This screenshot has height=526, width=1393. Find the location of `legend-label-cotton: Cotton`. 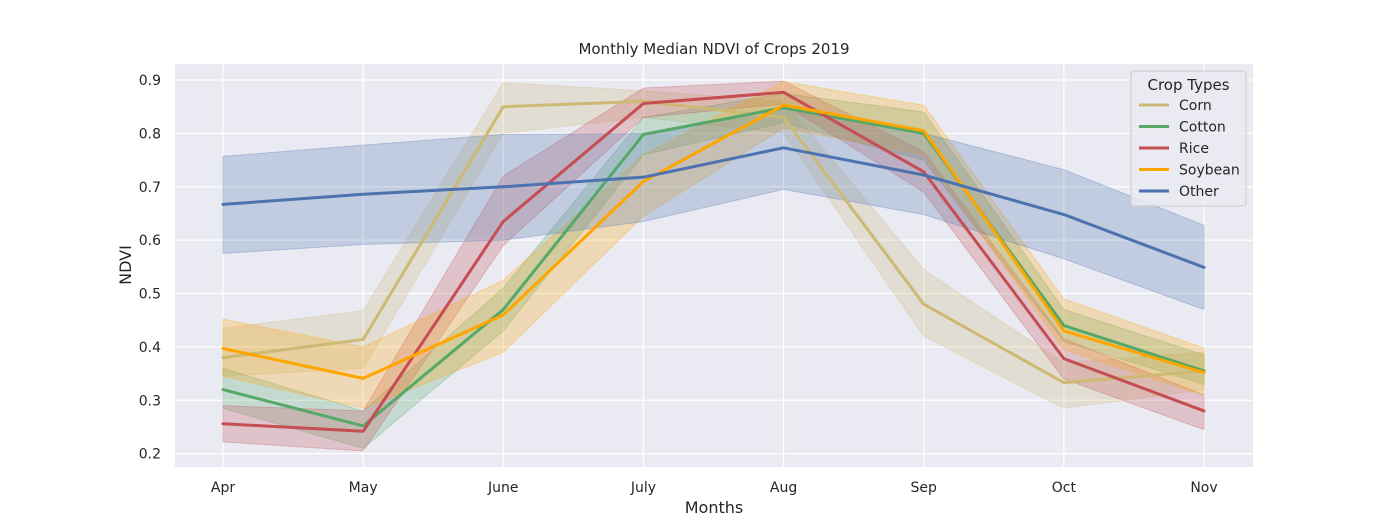

legend-label-cotton: Cotton is located at coordinates (1202, 128).